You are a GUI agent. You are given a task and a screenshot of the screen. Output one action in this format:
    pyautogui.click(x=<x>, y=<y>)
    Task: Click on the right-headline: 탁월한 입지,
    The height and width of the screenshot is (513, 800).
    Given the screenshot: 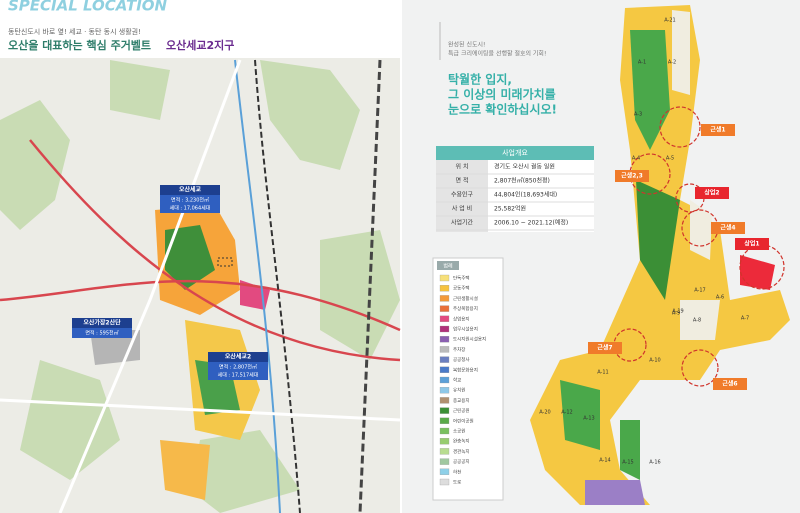 What is the action you would take?
    pyautogui.click(x=480, y=79)
    